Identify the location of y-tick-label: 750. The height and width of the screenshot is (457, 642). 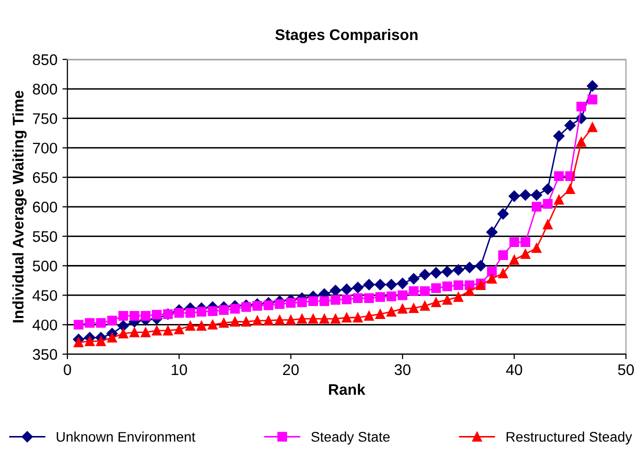
(45, 118).